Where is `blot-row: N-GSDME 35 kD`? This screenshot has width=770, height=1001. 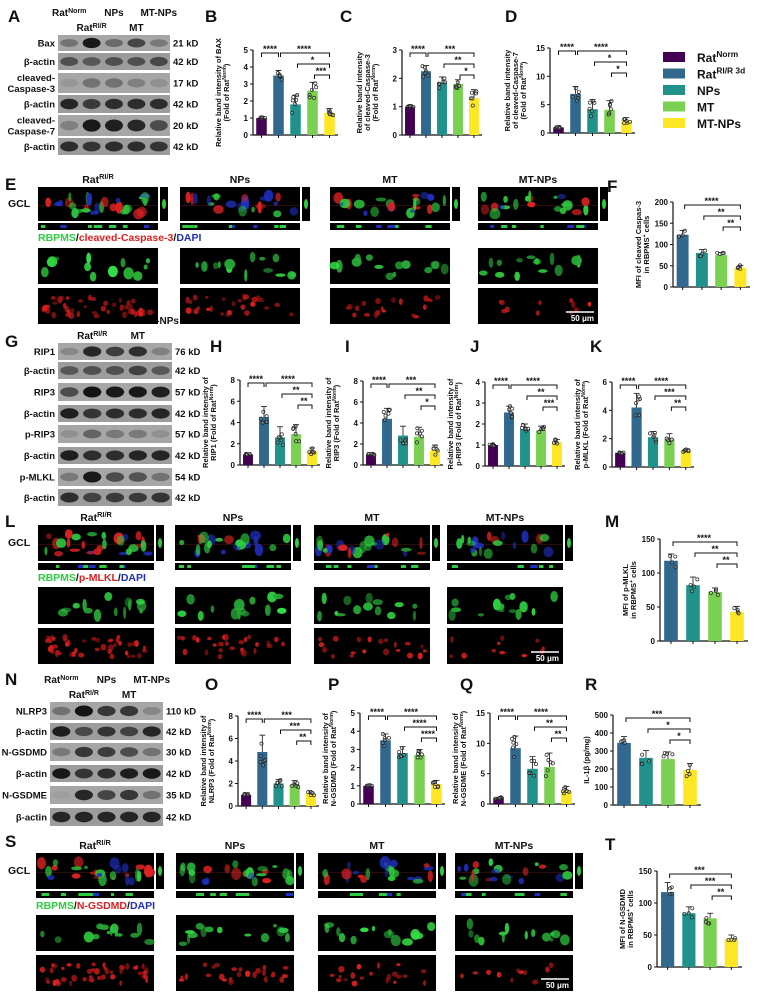
blot-row: N-GSDME 35 kD is located at coordinates (96, 795).